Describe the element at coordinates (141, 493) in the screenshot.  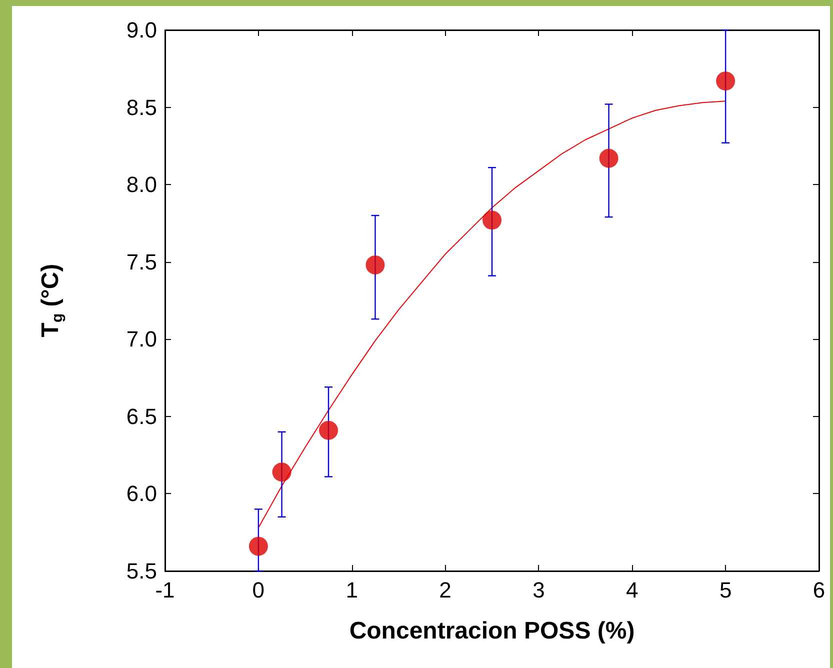
I see `y-tick-label: 6.0` at that location.